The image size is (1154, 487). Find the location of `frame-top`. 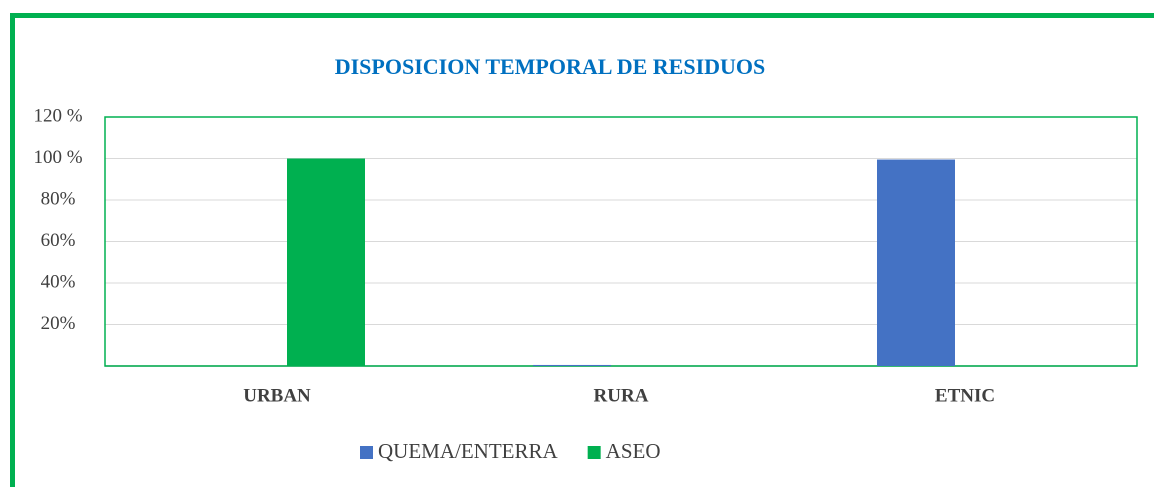

frame-top is located at coordinates (582, 15).